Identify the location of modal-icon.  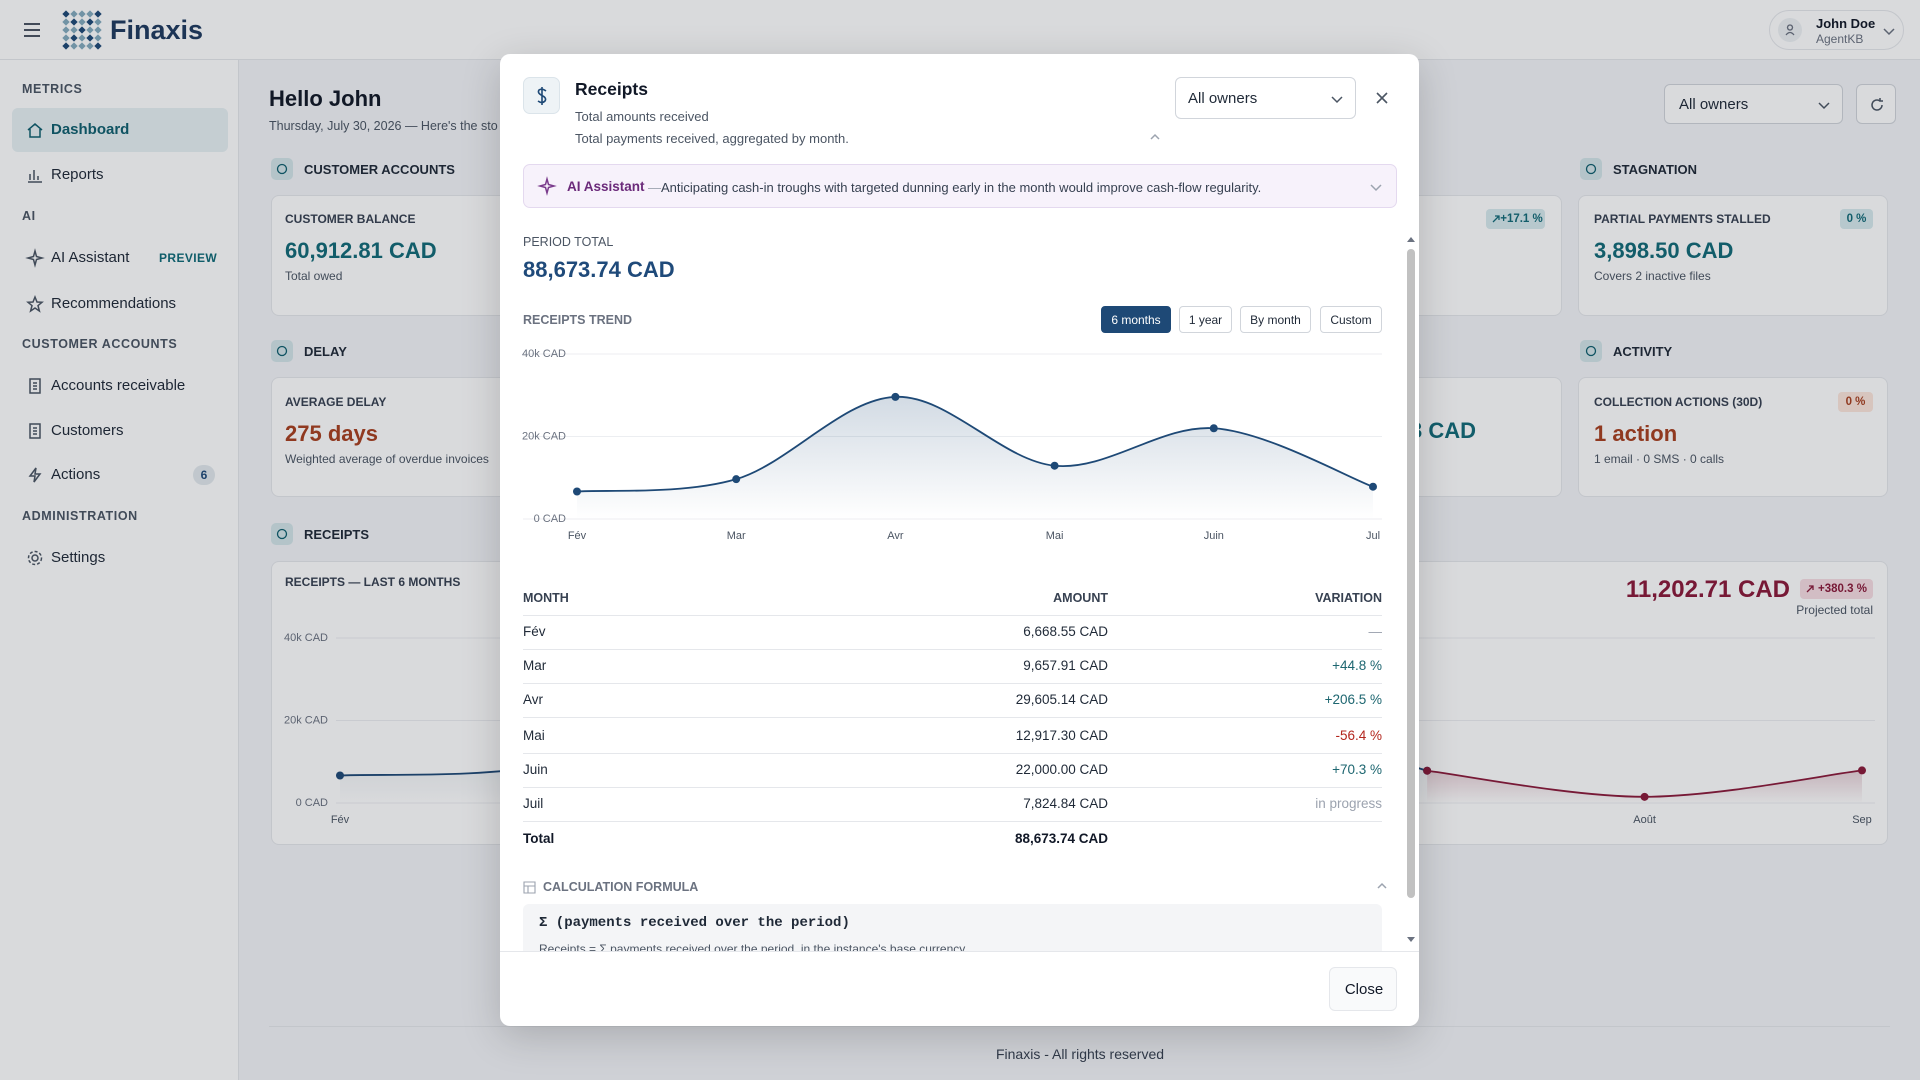
(541, 95).